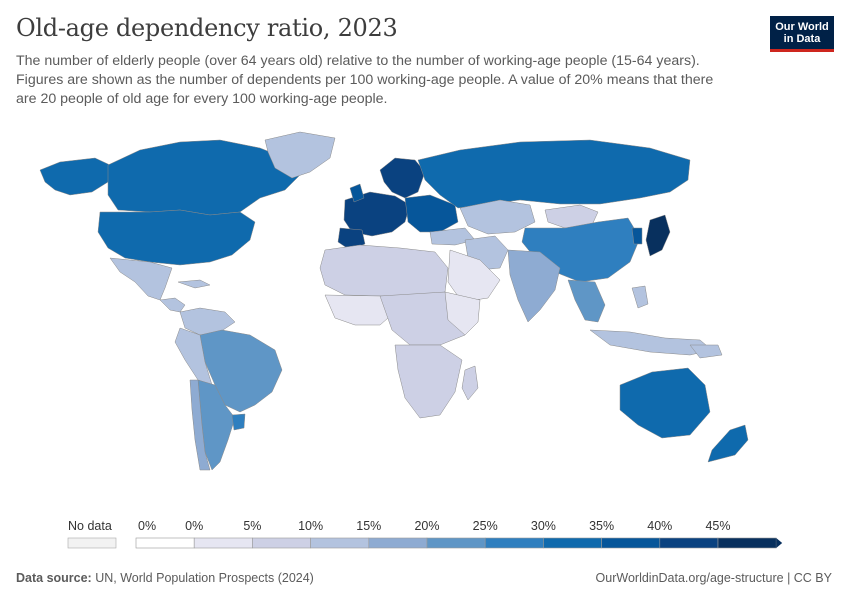 The width and height of the screenshot is (850, 600). Describe the element at coordinates (92, 543) in the screenshot. I see `legend-no-data-swatch` at that location.